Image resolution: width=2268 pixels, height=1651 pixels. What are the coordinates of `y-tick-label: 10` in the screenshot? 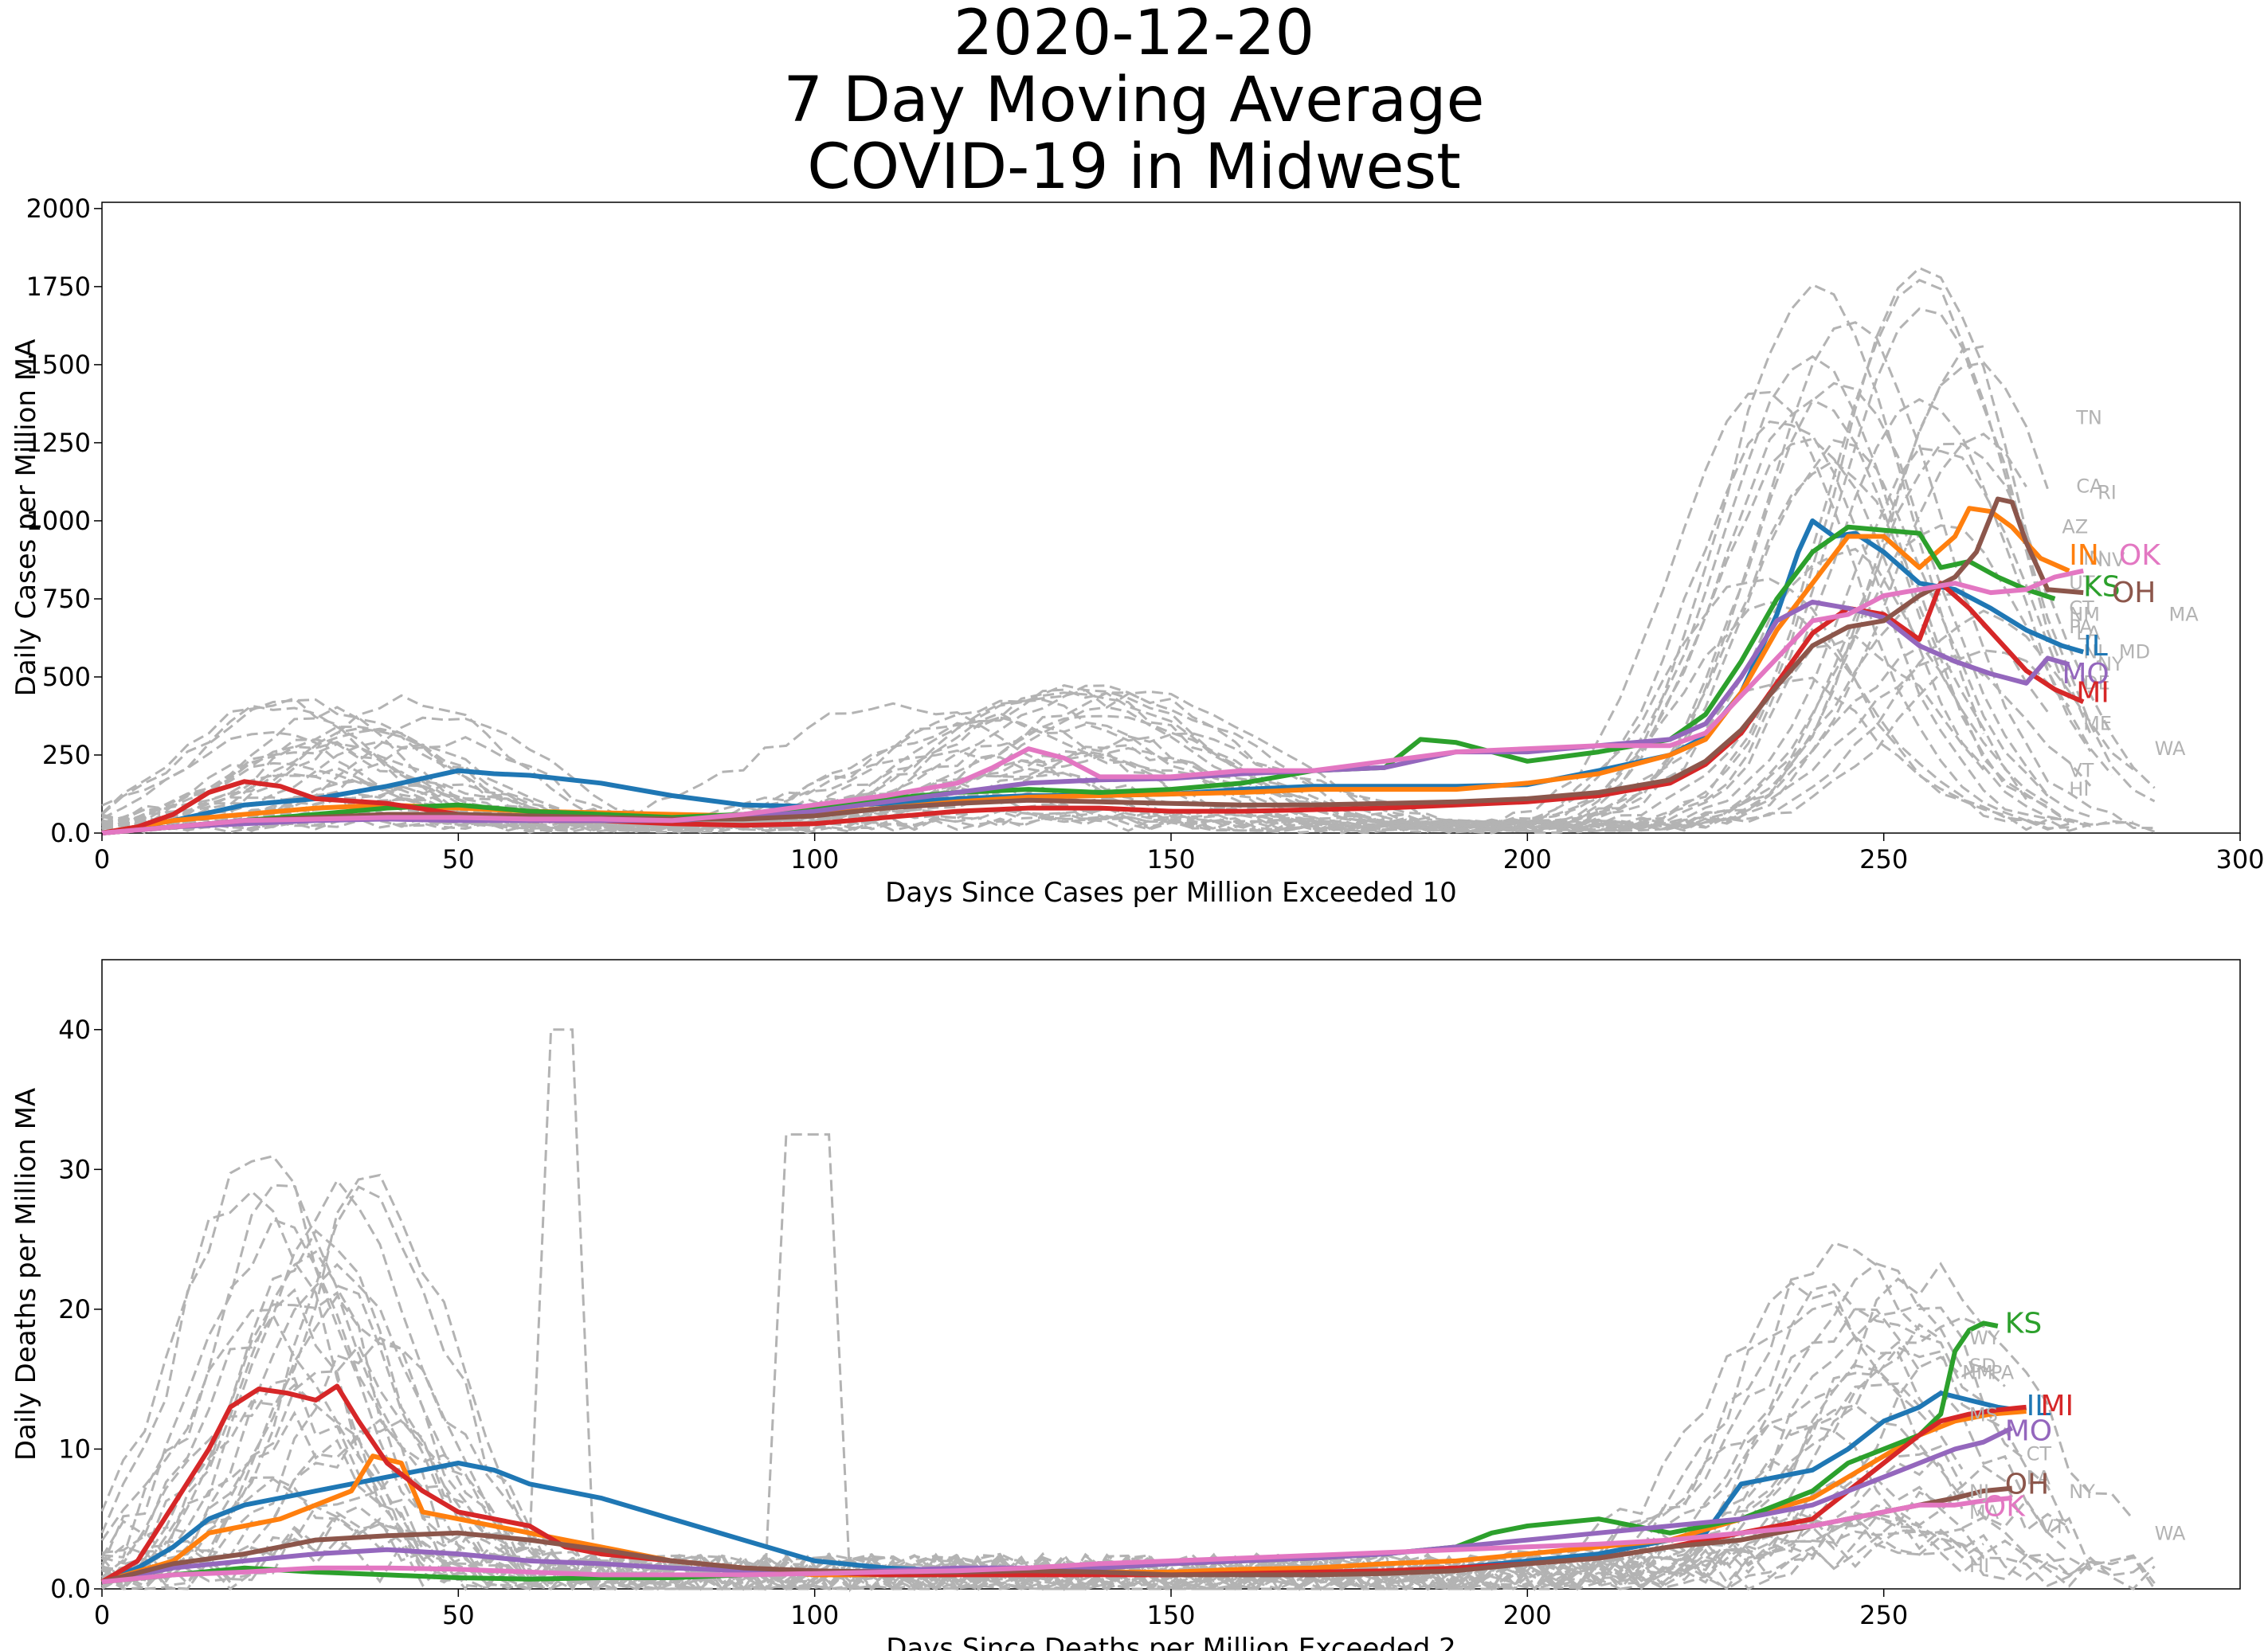 It's located at (75, 1449).